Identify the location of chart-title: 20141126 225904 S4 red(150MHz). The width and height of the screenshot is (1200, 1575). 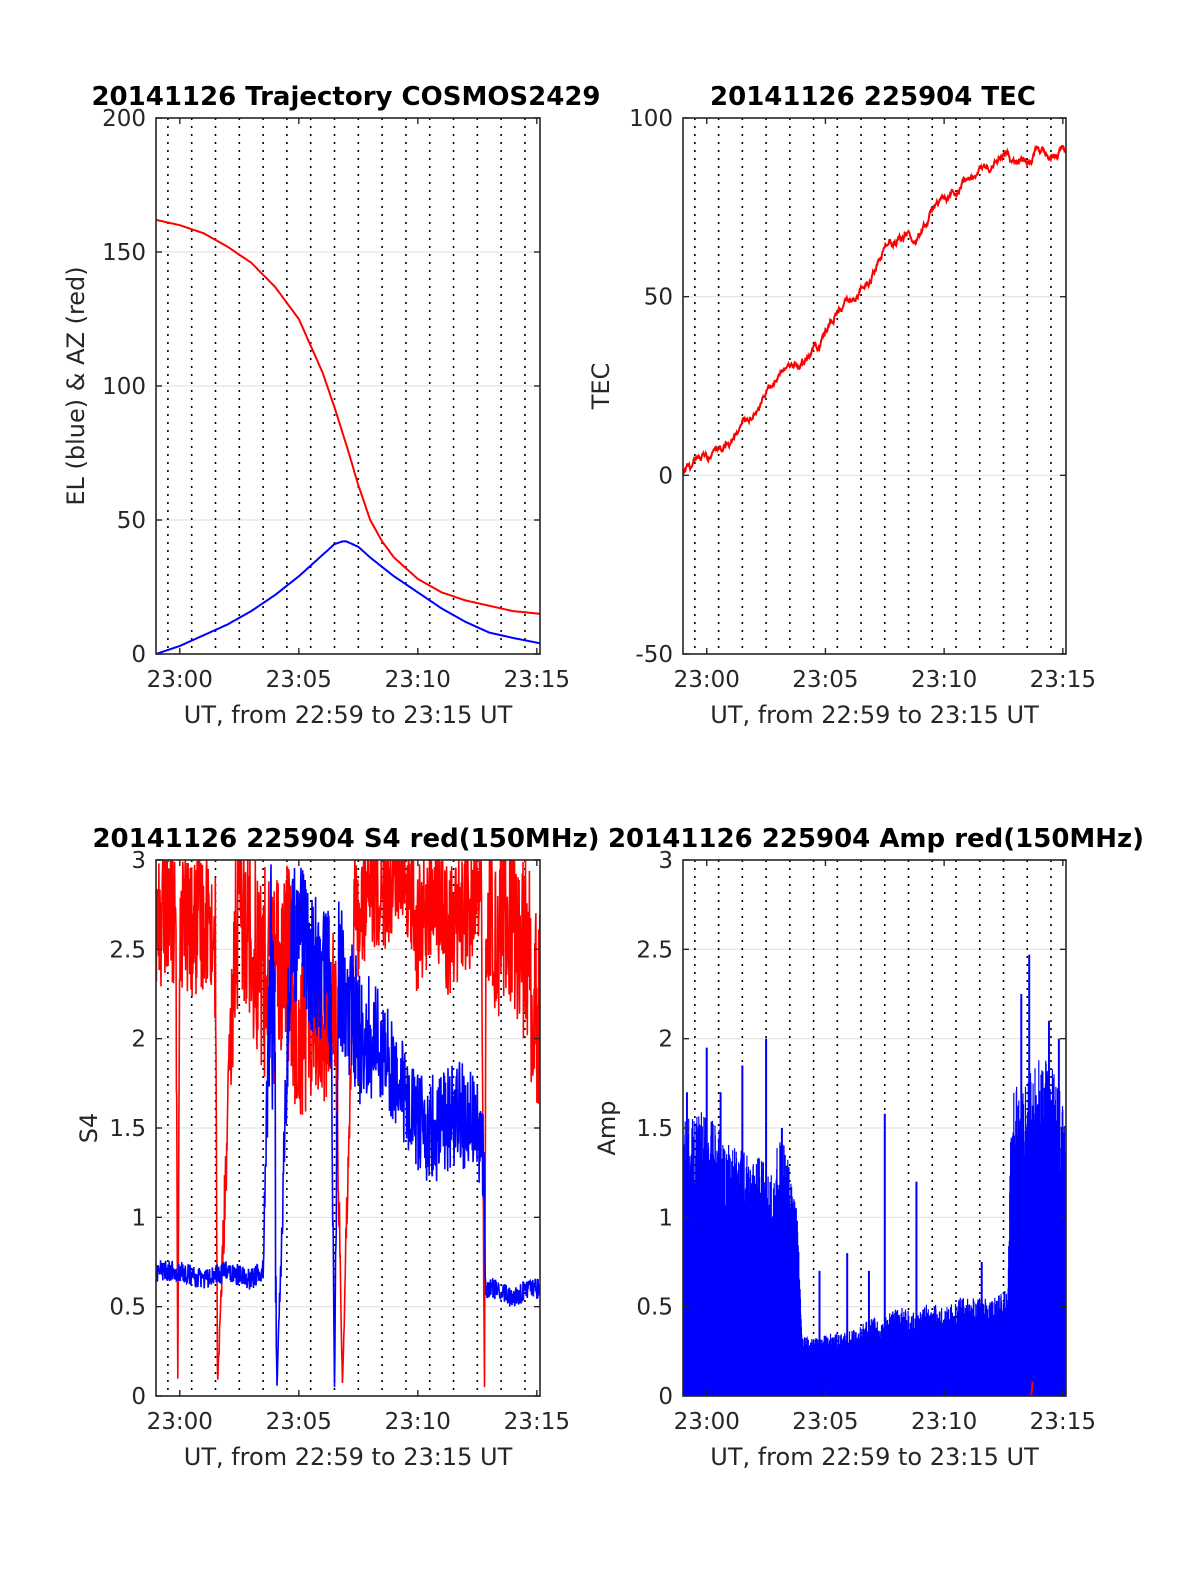
(345, 839).